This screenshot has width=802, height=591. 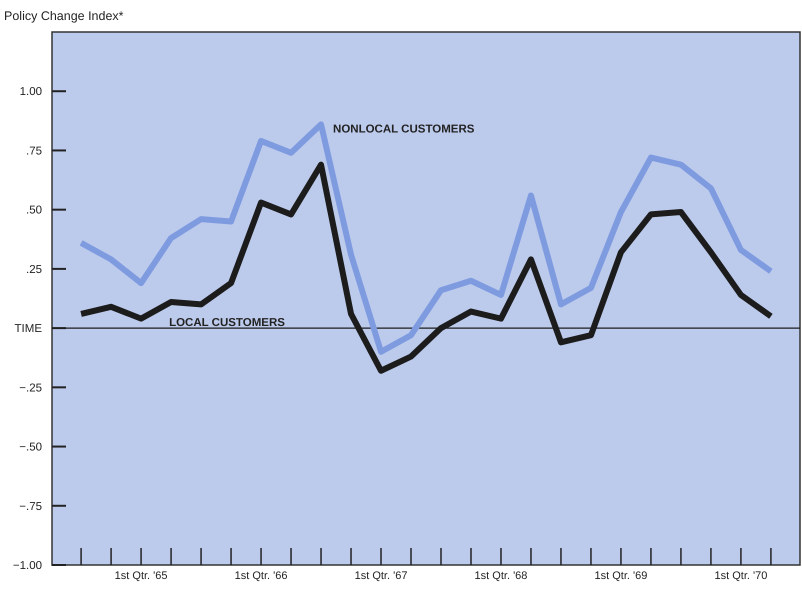 What do you see at coordinates (621, 576) in the screenshot?
I see `x-tick-label: 1st Qtr. '69` at bounding box center [621, 576].